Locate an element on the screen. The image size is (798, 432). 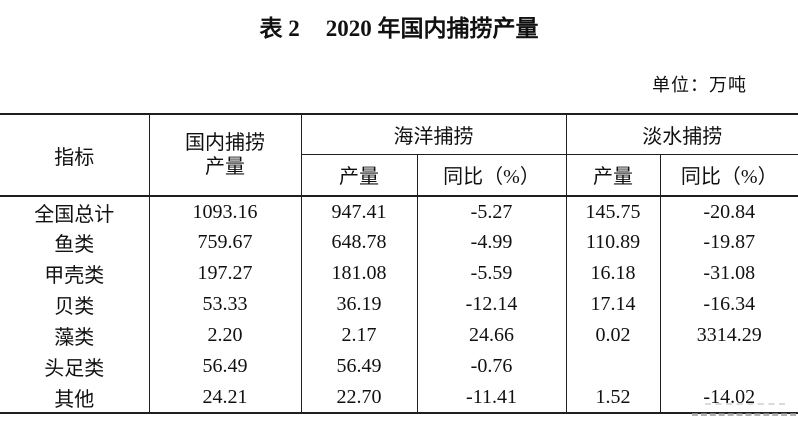
cell-domestic: 56.49 is located at coordinates (225, 366).